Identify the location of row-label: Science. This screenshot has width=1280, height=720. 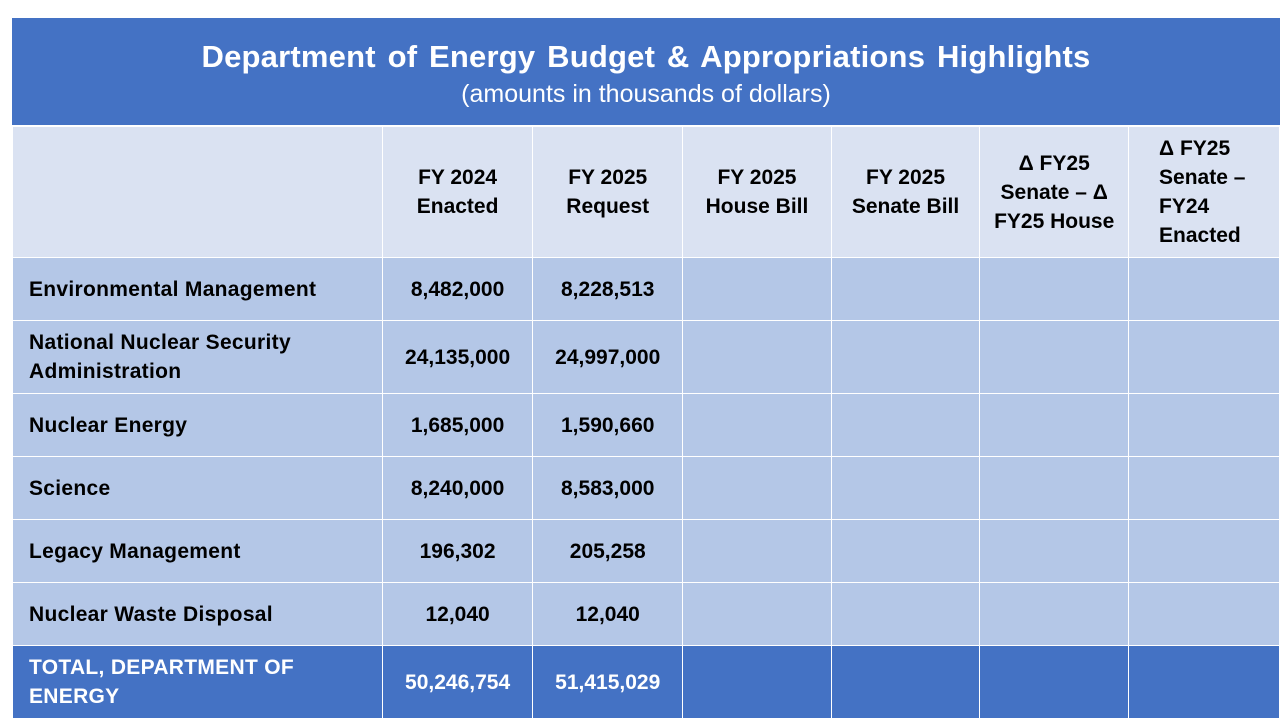
(197, 488).